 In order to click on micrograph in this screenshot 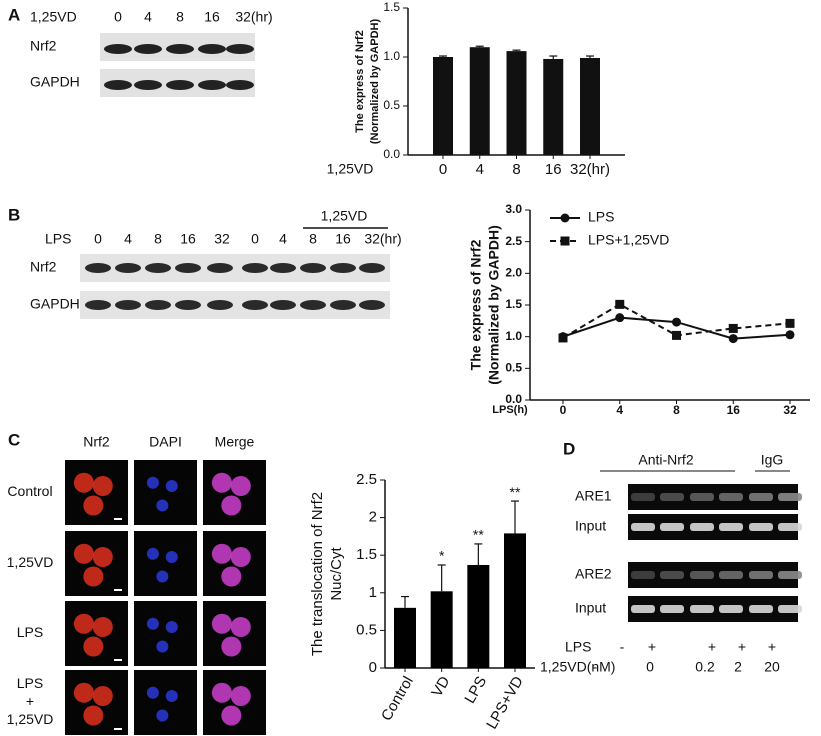, I will do `click(165, 492)`.